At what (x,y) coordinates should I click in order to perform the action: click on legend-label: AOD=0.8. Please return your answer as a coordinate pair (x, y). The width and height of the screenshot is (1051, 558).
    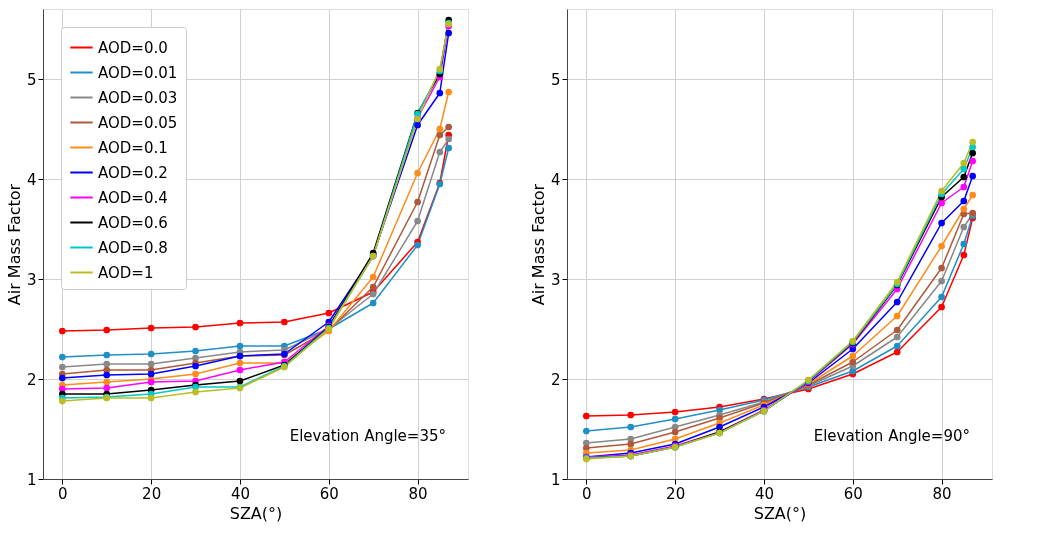
    Looking at the image, I should click on (133, 247).